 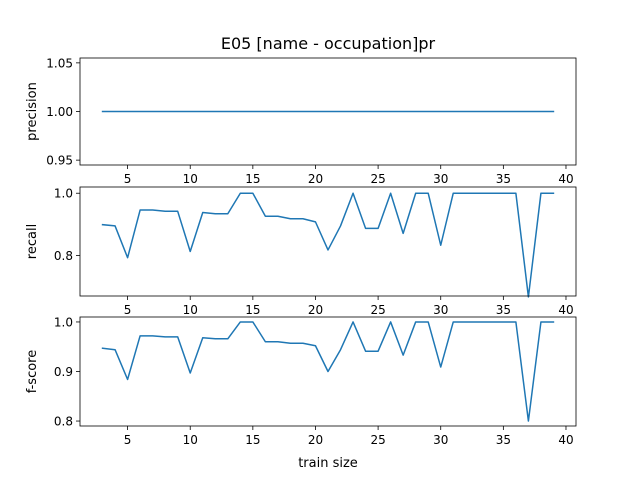 What do you see at coordinates (252, 179) in the screenshot?
I see `precision-x-tick-label: 15` at bounding box center [252, 179].